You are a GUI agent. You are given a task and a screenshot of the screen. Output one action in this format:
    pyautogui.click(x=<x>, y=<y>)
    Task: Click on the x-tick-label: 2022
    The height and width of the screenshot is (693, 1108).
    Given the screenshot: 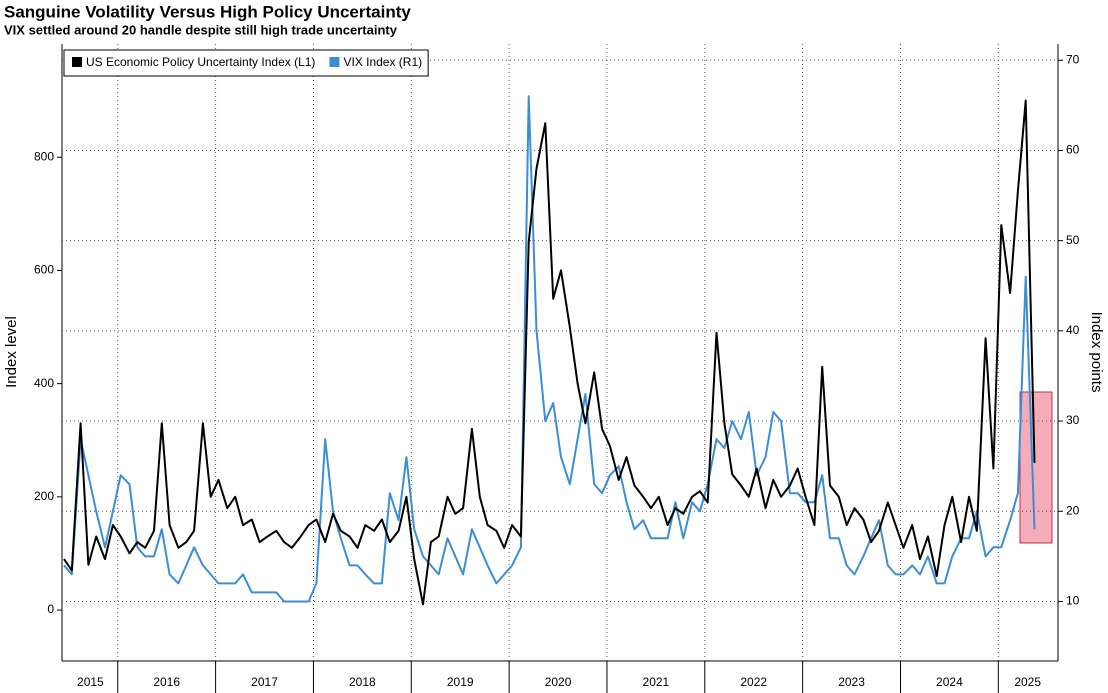 What is the action you would take?
    pyautogui.click(x=753, y=682)
    